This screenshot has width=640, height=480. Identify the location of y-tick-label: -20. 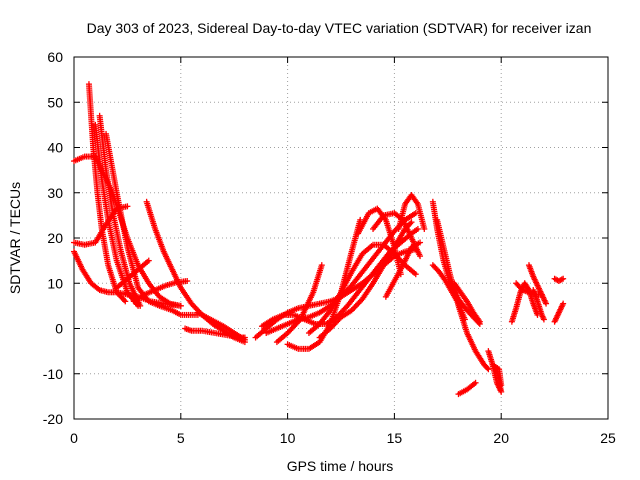
(53, 419).